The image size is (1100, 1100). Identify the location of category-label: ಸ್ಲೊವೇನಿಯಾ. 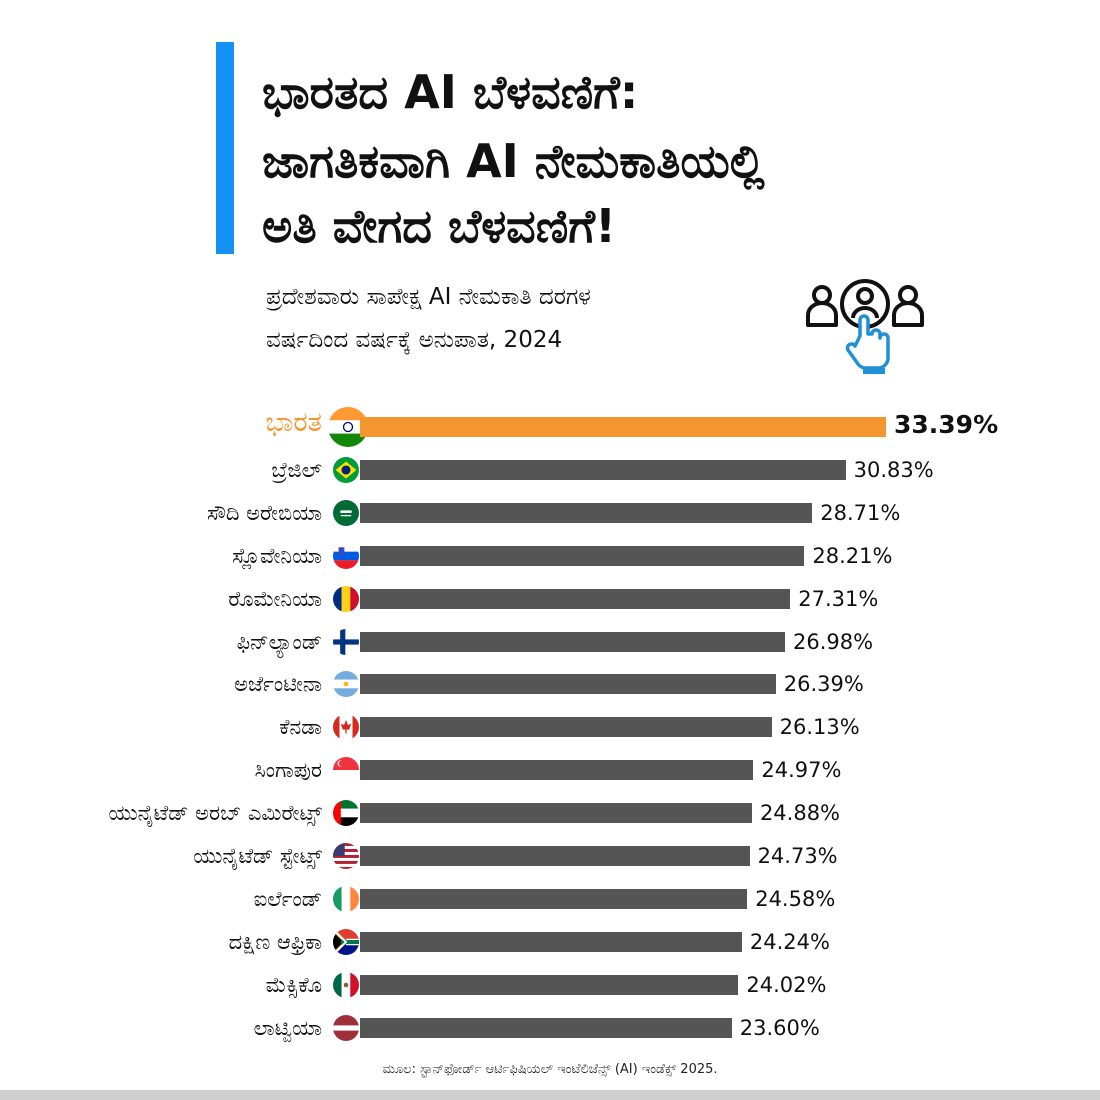
(277, 555).